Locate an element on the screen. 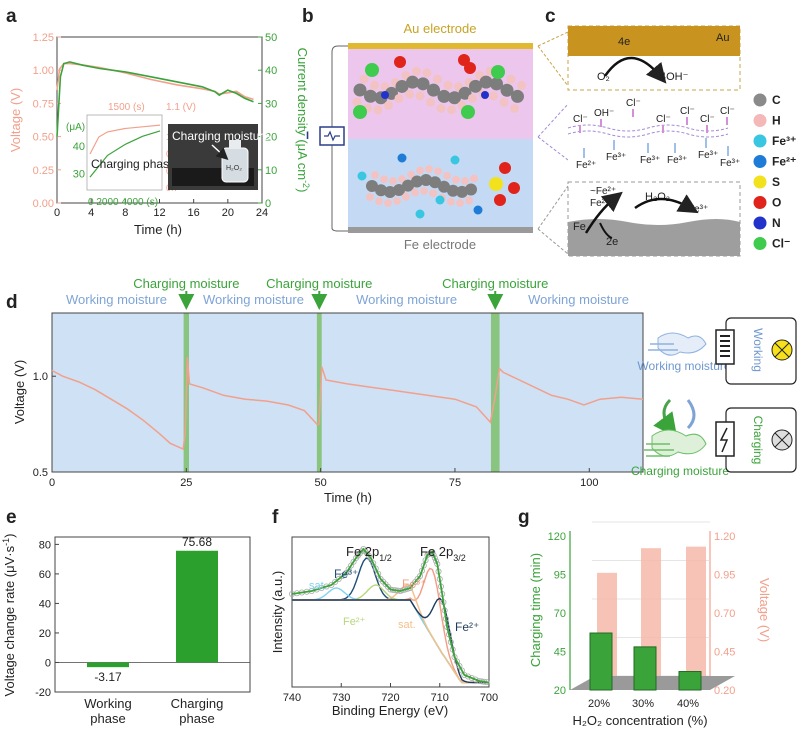  panel-label-g: g is located at coordinates (524, 517).